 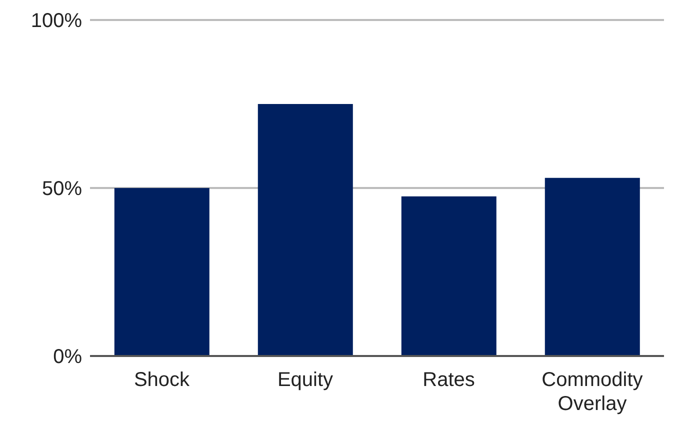 What do you see at coordinates (56, 21) in the screenshot?
I see `y-tick-label: 100%` at bounding box center [56, 21].